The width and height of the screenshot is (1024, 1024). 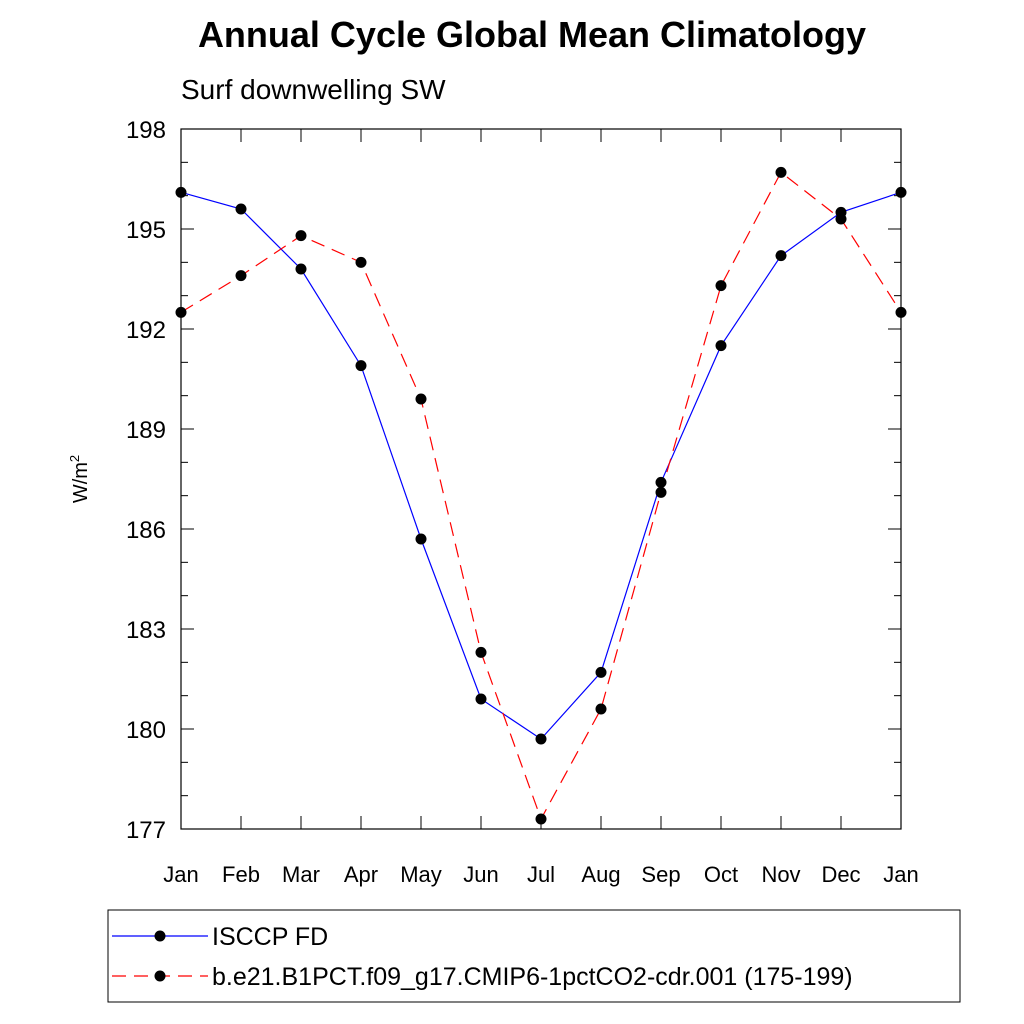 What do you see at coordinates (301, 874) in the screenshot?
I see `x-tick-label: Mar` at bounding box center [301, 874].